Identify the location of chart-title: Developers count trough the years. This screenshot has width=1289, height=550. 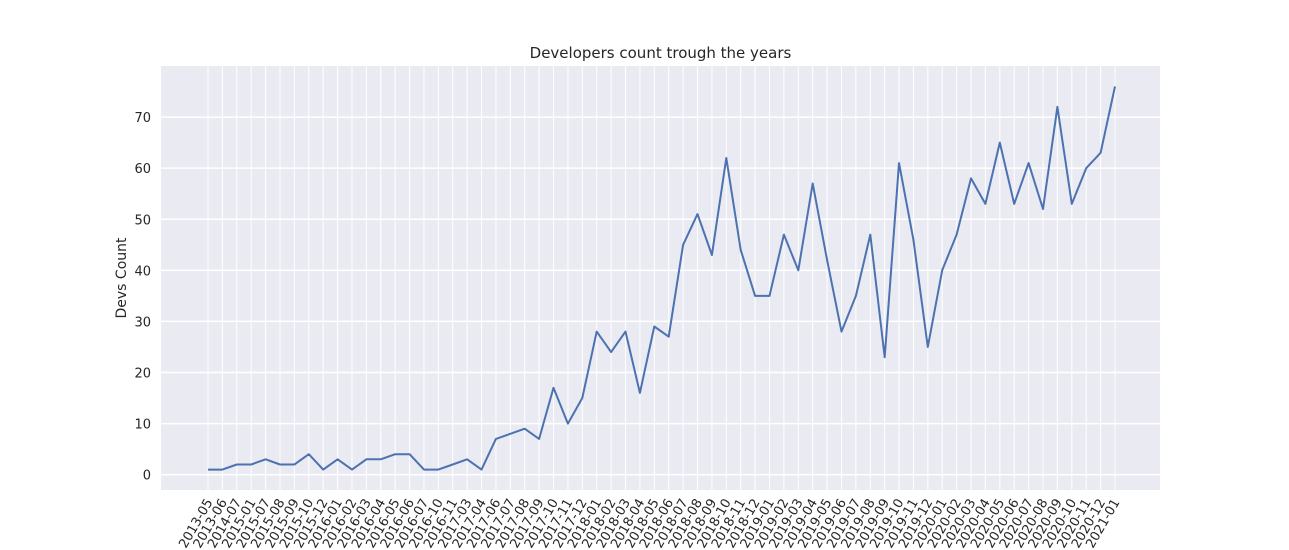
(661, 53).